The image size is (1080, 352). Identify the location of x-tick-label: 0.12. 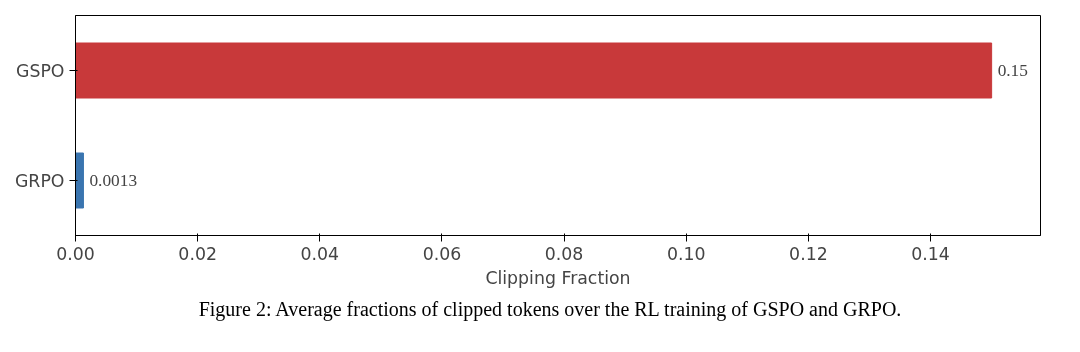
(808, 253).